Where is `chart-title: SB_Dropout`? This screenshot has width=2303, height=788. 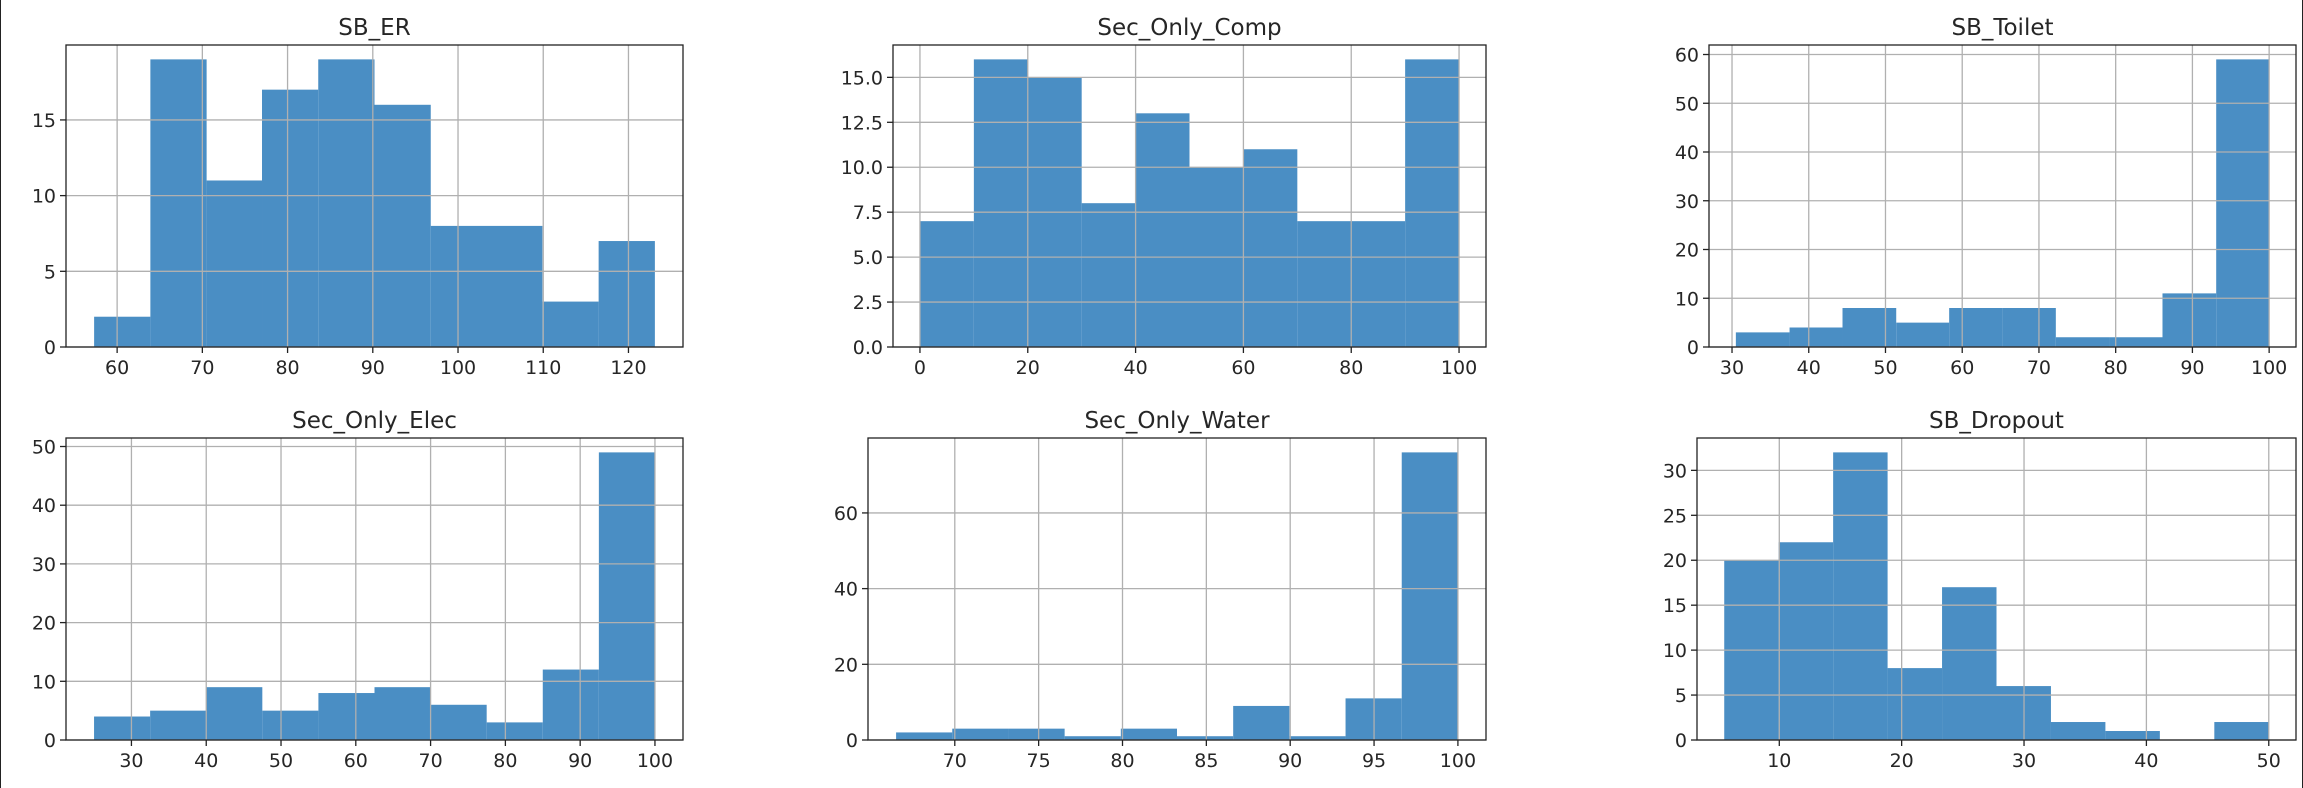 chart-title: SB_Dropout is located at coordinates (1996, 421).